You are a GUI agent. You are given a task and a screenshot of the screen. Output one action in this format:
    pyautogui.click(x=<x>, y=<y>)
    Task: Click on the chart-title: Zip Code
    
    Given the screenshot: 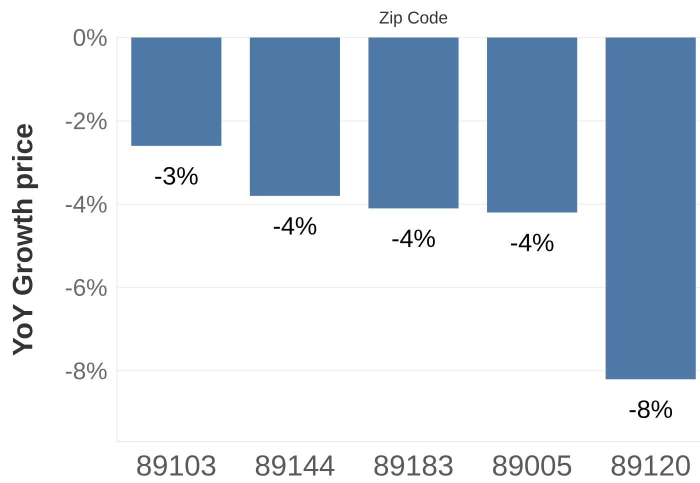 What is the action you would take?
    pyautogui.click(x=414, y=19)
    